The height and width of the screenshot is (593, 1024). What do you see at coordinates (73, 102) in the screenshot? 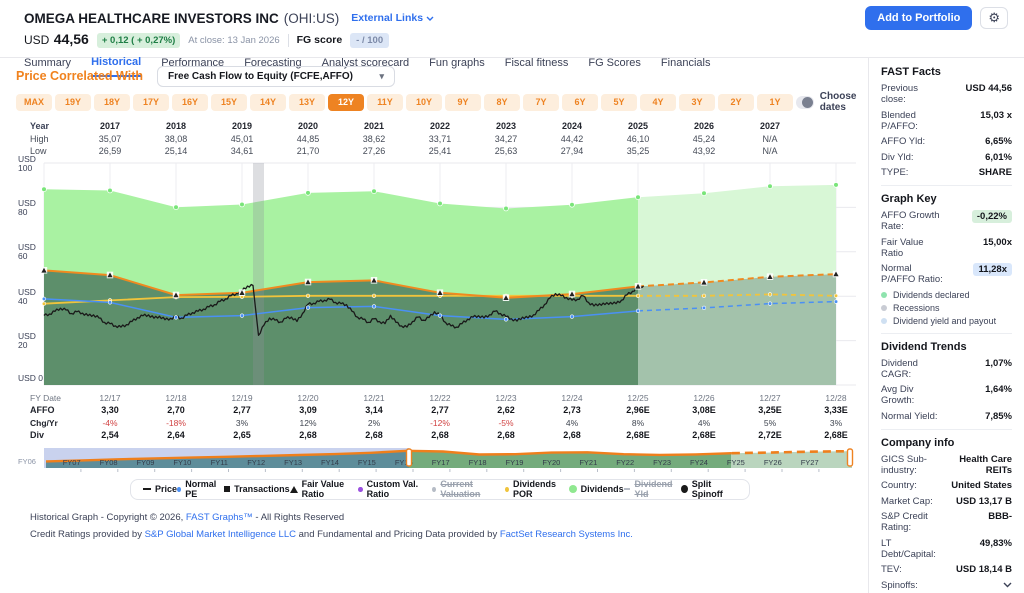
I see `range-19y: 19Y` at bounding box center [73, 102].